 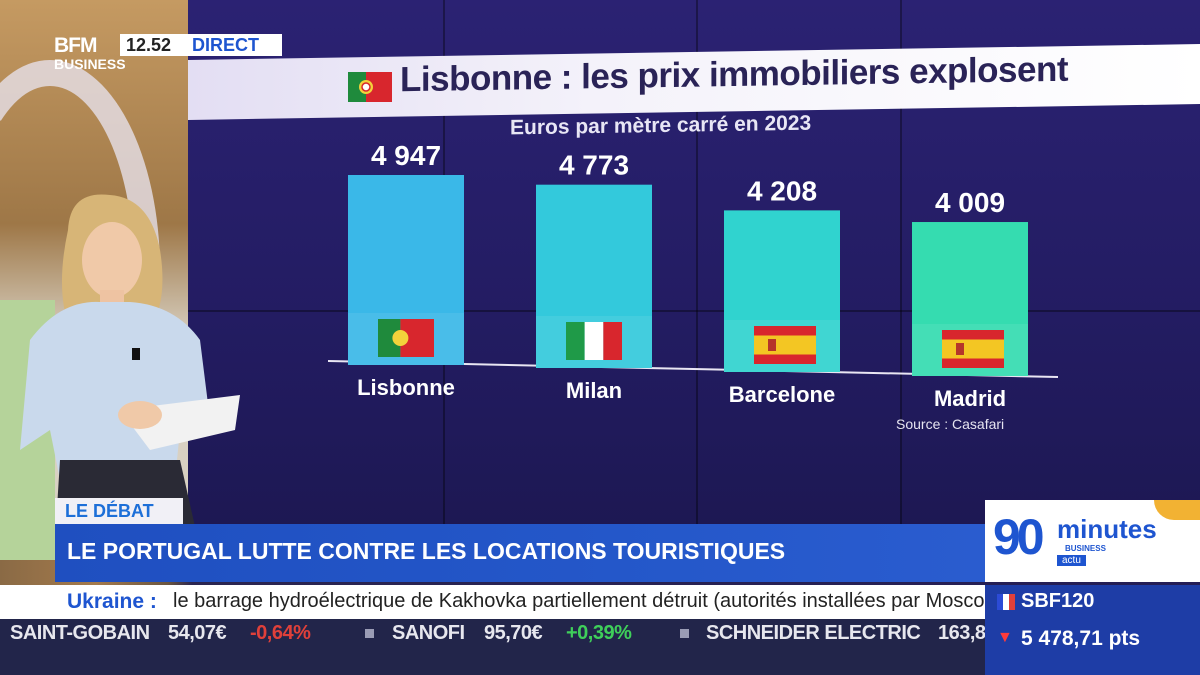 I want to click on category-label: Barcelone, so click(x=782, y=394).